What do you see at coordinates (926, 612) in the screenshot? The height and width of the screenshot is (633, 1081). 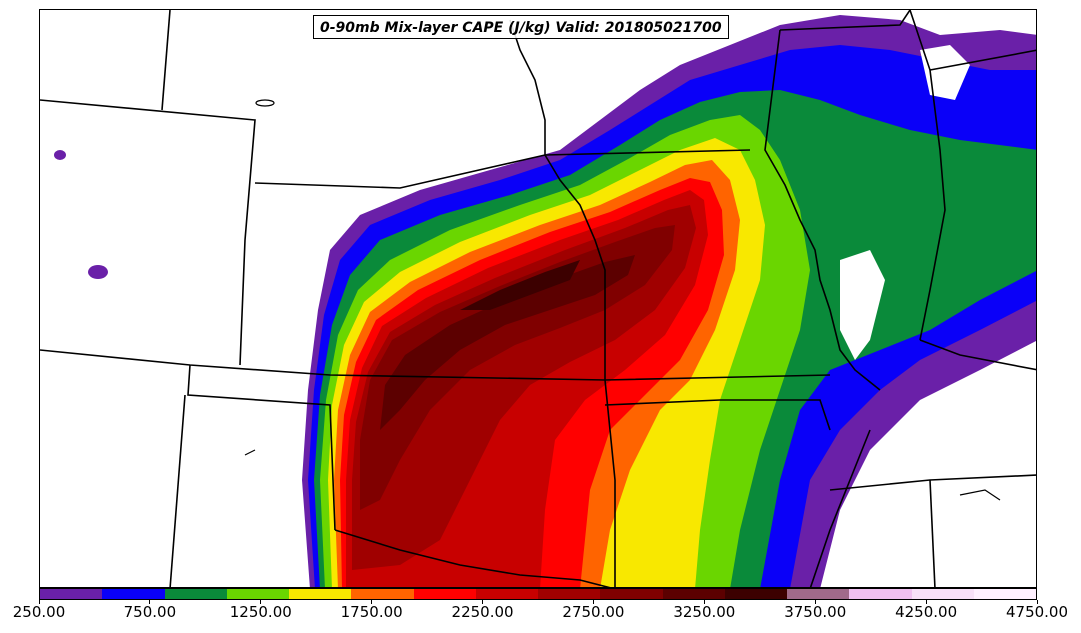 I see `colorbar-tick-label: 4250.00` at bounding box center [926, 612].